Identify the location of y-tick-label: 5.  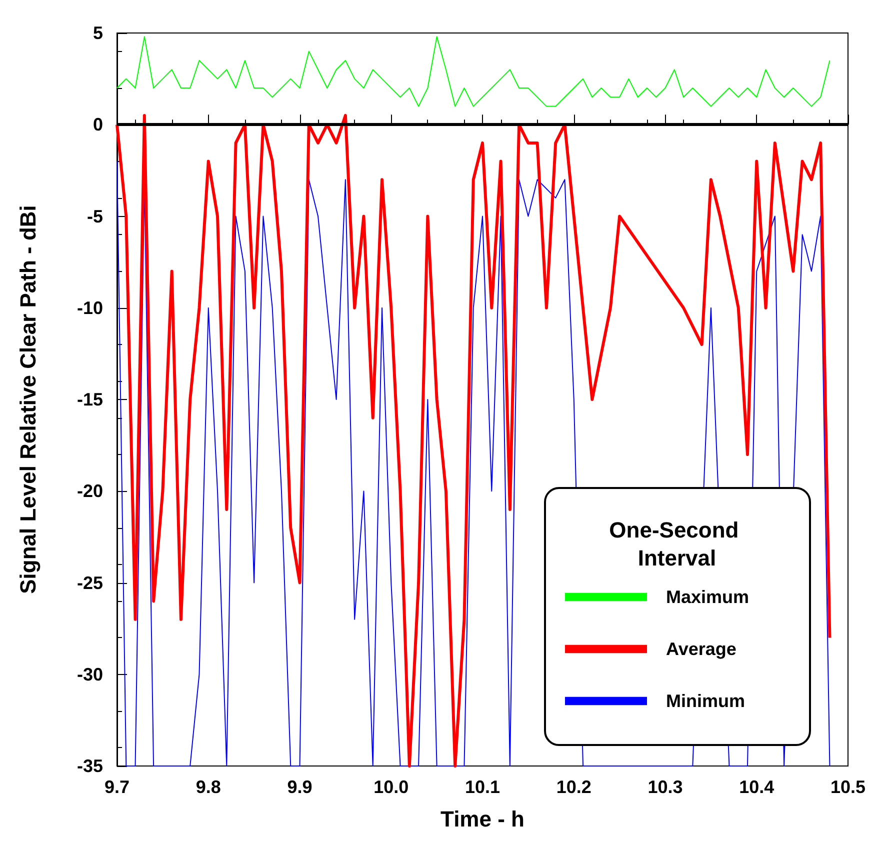
(97, 33).